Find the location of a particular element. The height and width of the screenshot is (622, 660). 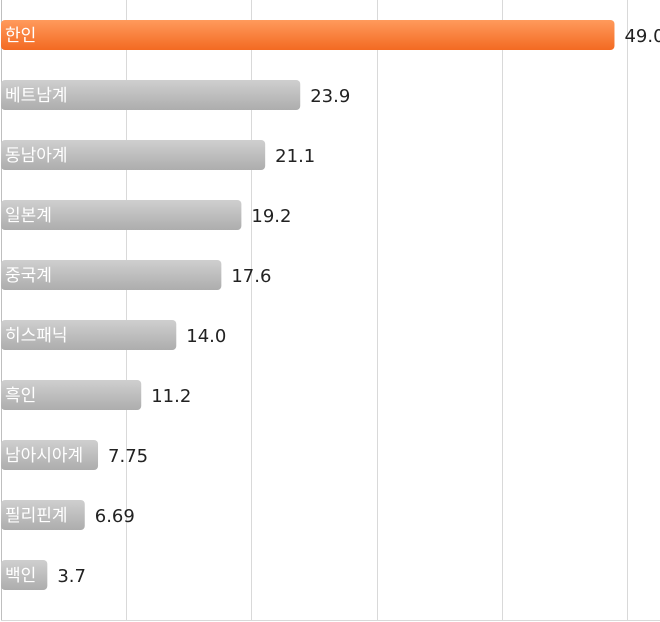

value-label: 14.0 is located at coordinates (206, 336).